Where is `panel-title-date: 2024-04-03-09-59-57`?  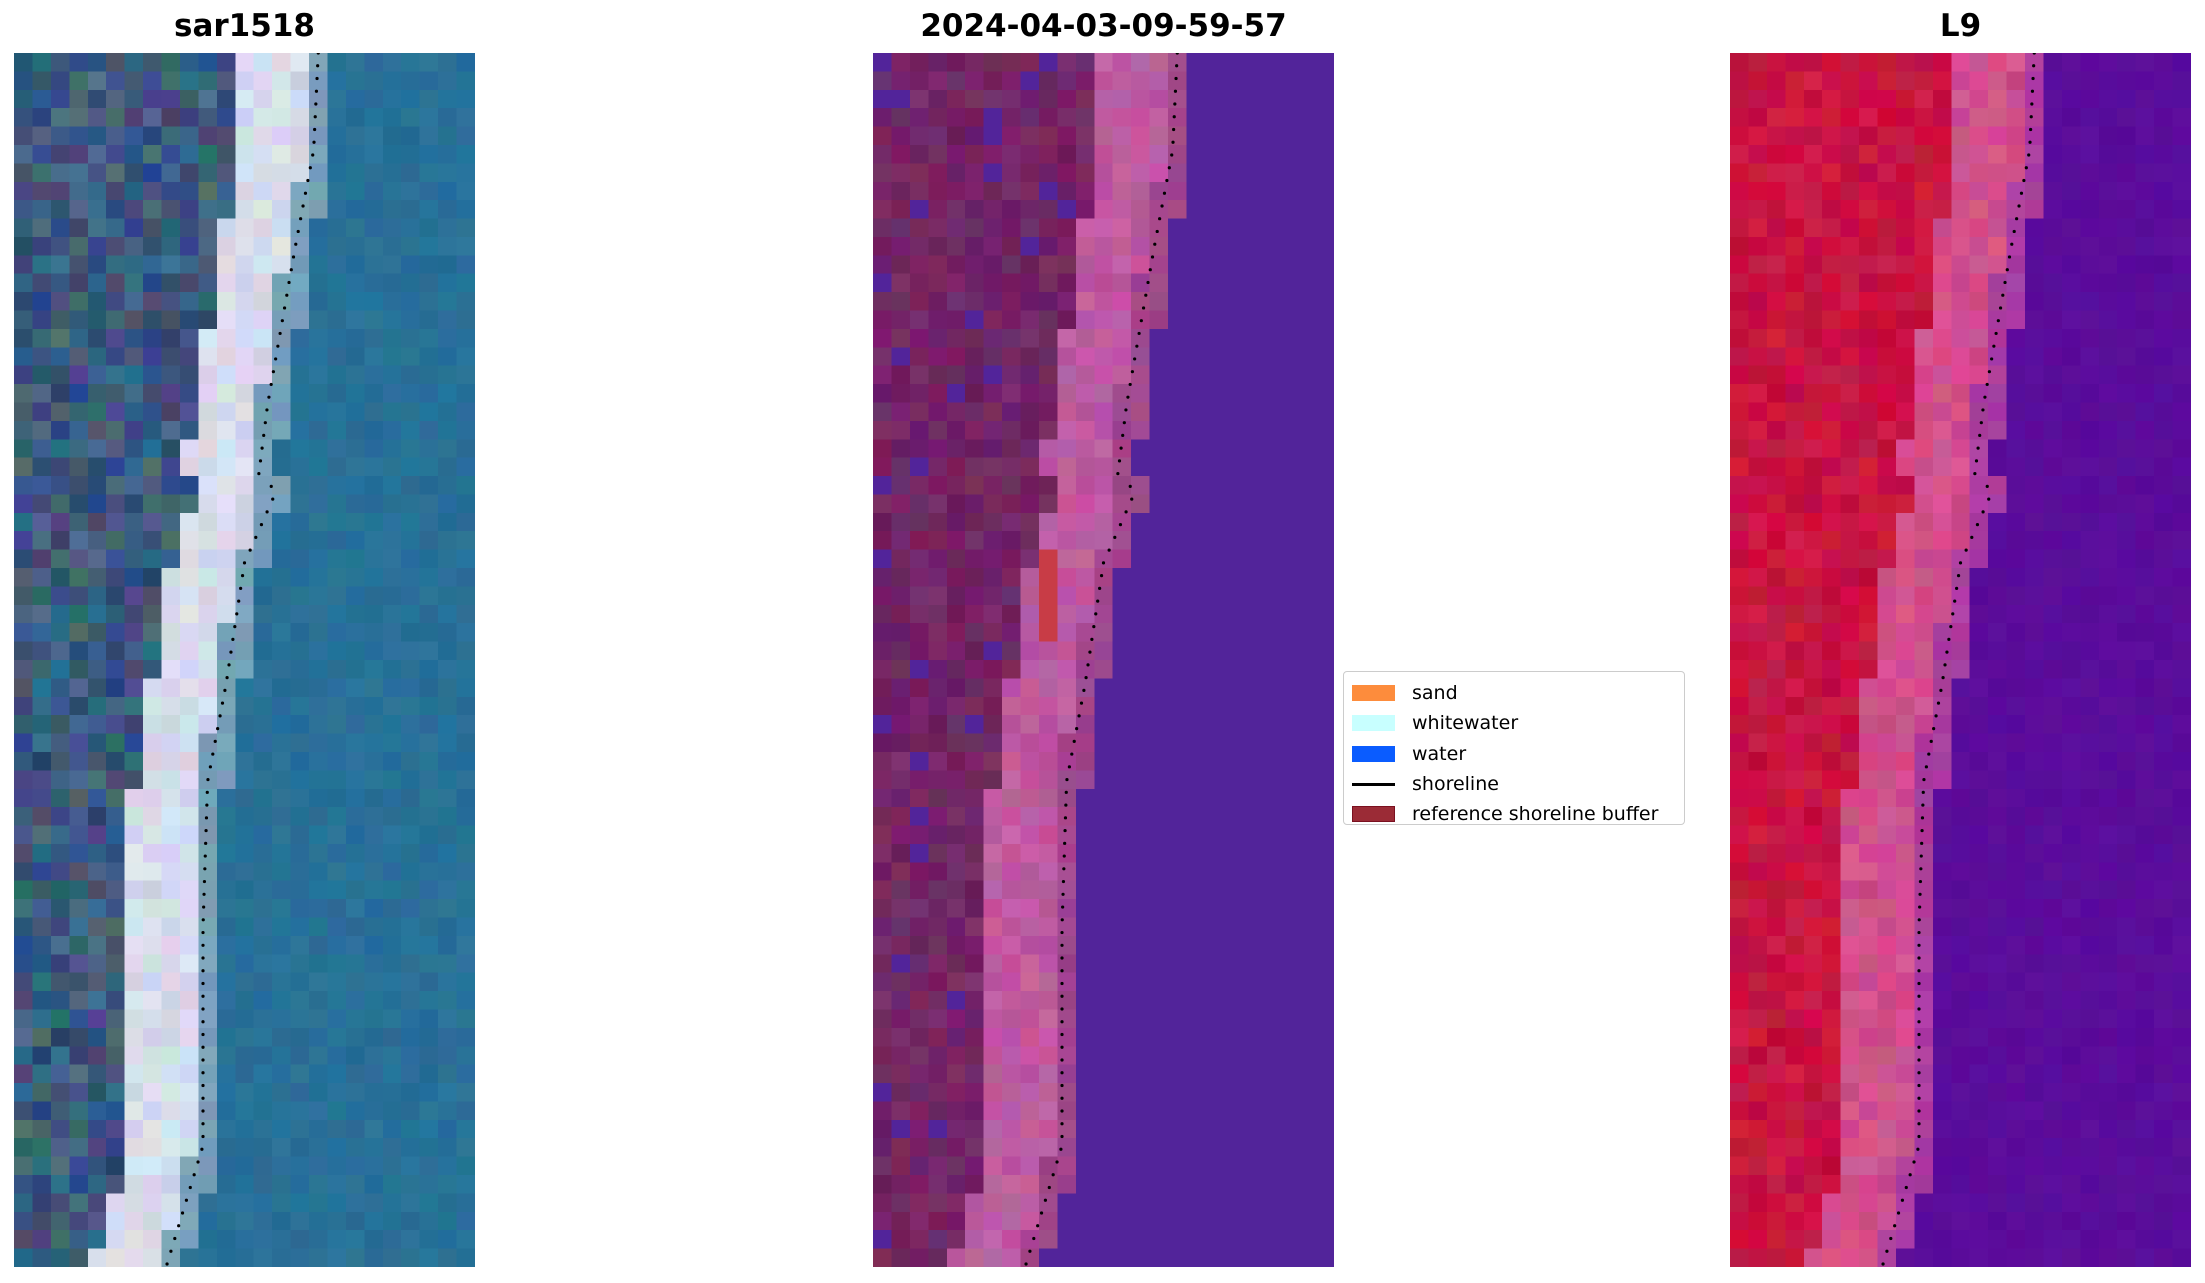
panel-title-date: 2024-04-03-09-59-57 is located at coordinates (1103, 26).